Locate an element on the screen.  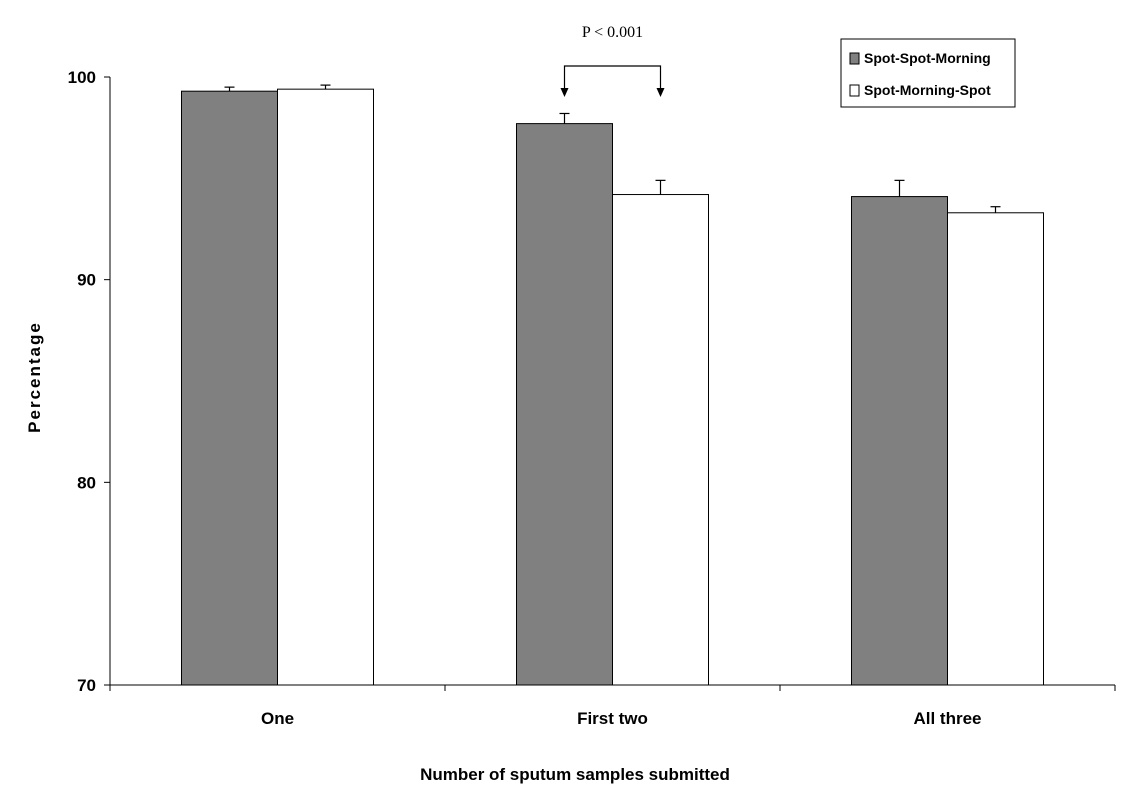
y-tick-label: 90 is located at coordinates (86, 280).